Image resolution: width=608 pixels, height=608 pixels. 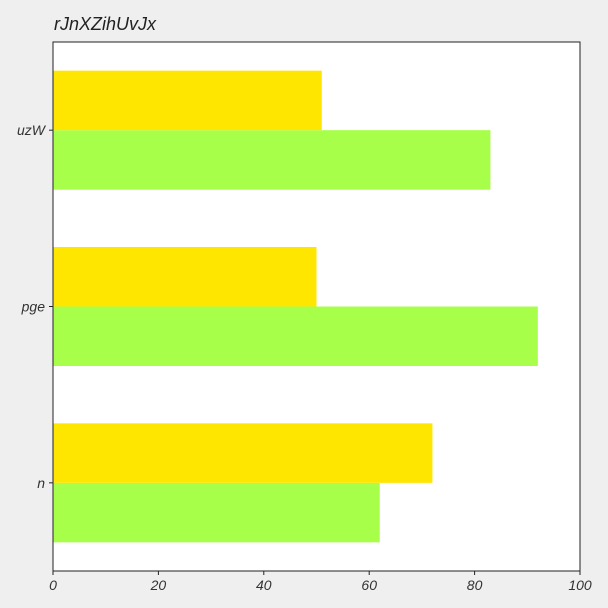 I want to click on x-tick-label: 0, so click(x=53, y=585).